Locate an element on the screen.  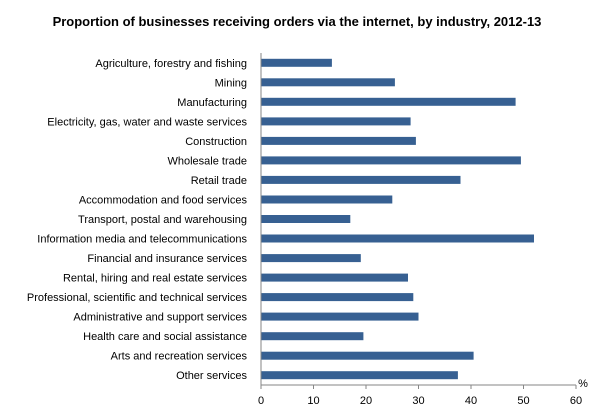
x-tick-label: 30 is located at coordinates (418, 401).